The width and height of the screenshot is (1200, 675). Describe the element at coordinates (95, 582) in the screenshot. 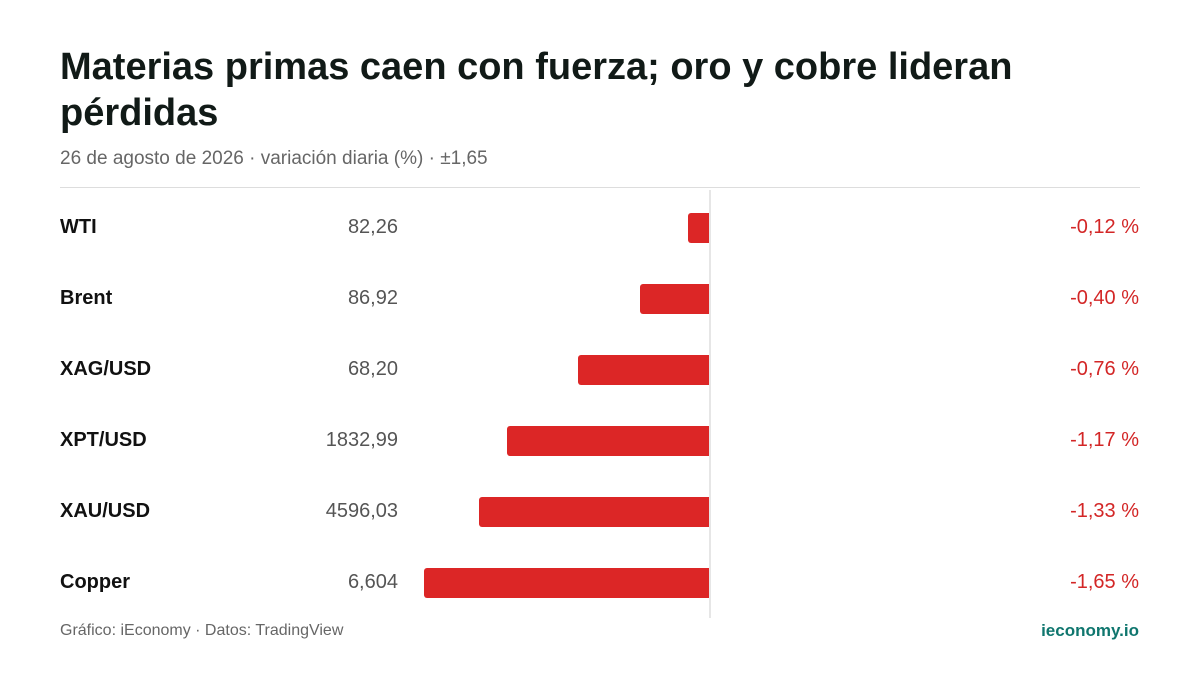

I see `category-label: Copper` at that location.